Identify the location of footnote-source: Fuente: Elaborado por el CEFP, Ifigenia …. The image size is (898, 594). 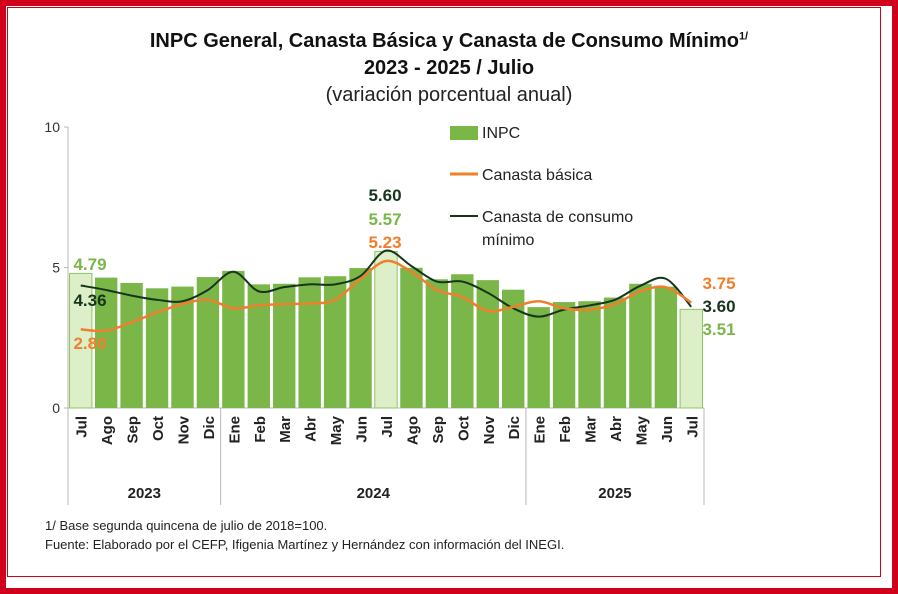
(305, 544).